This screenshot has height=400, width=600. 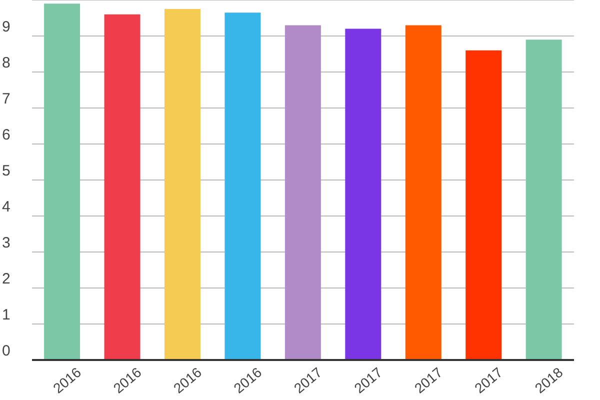 What do you see at coordinates (6, 243) in the screenshot?
I see `y-tick-label: 3` at bounding box center [6, 243].